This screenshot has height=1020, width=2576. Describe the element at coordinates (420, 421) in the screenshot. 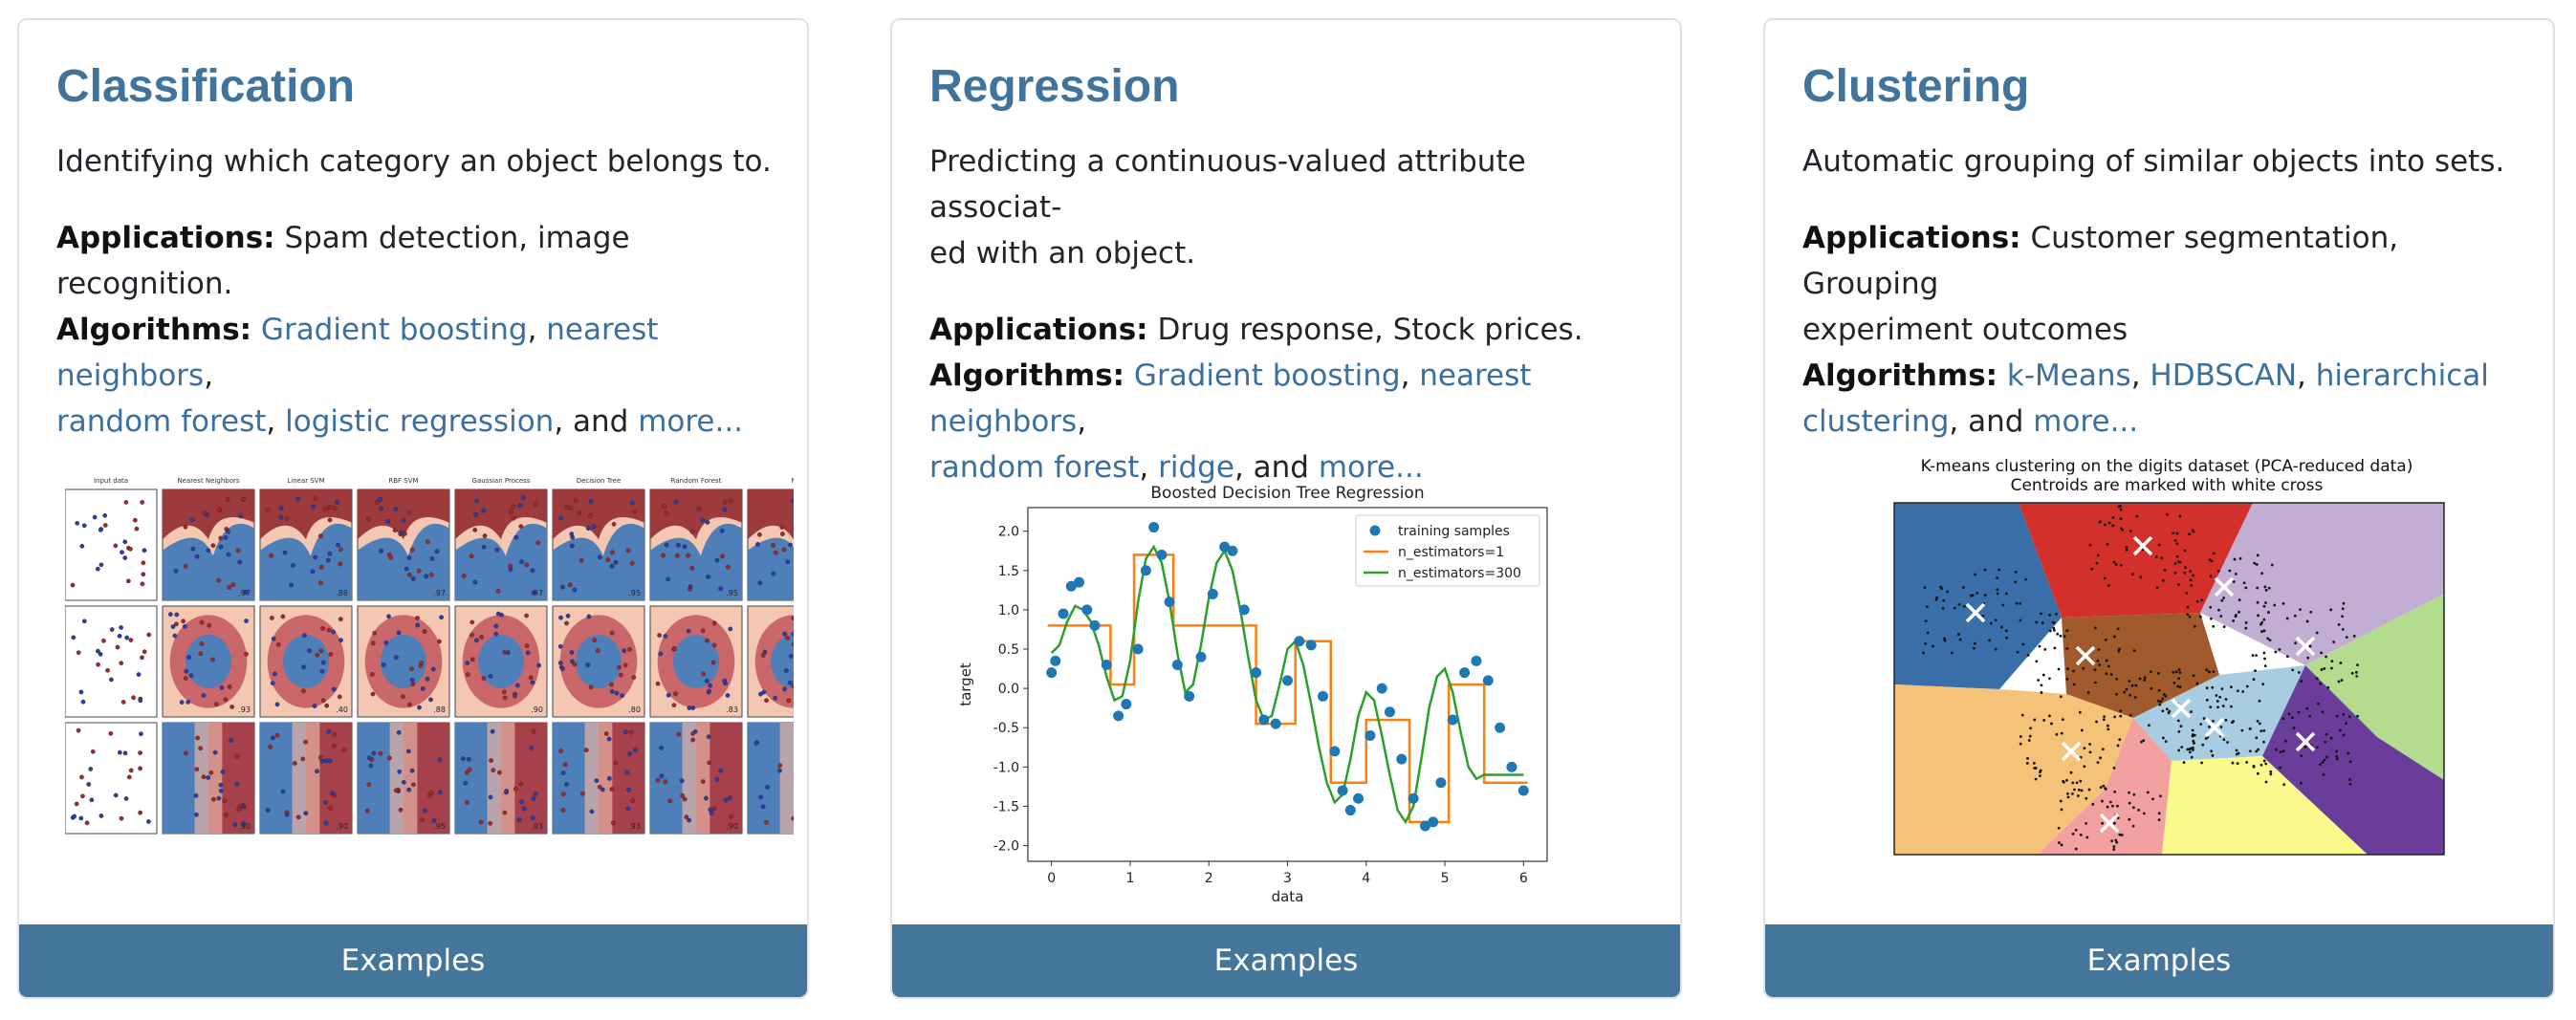

I see `link-logistic-regression: logistic regression` at that location.